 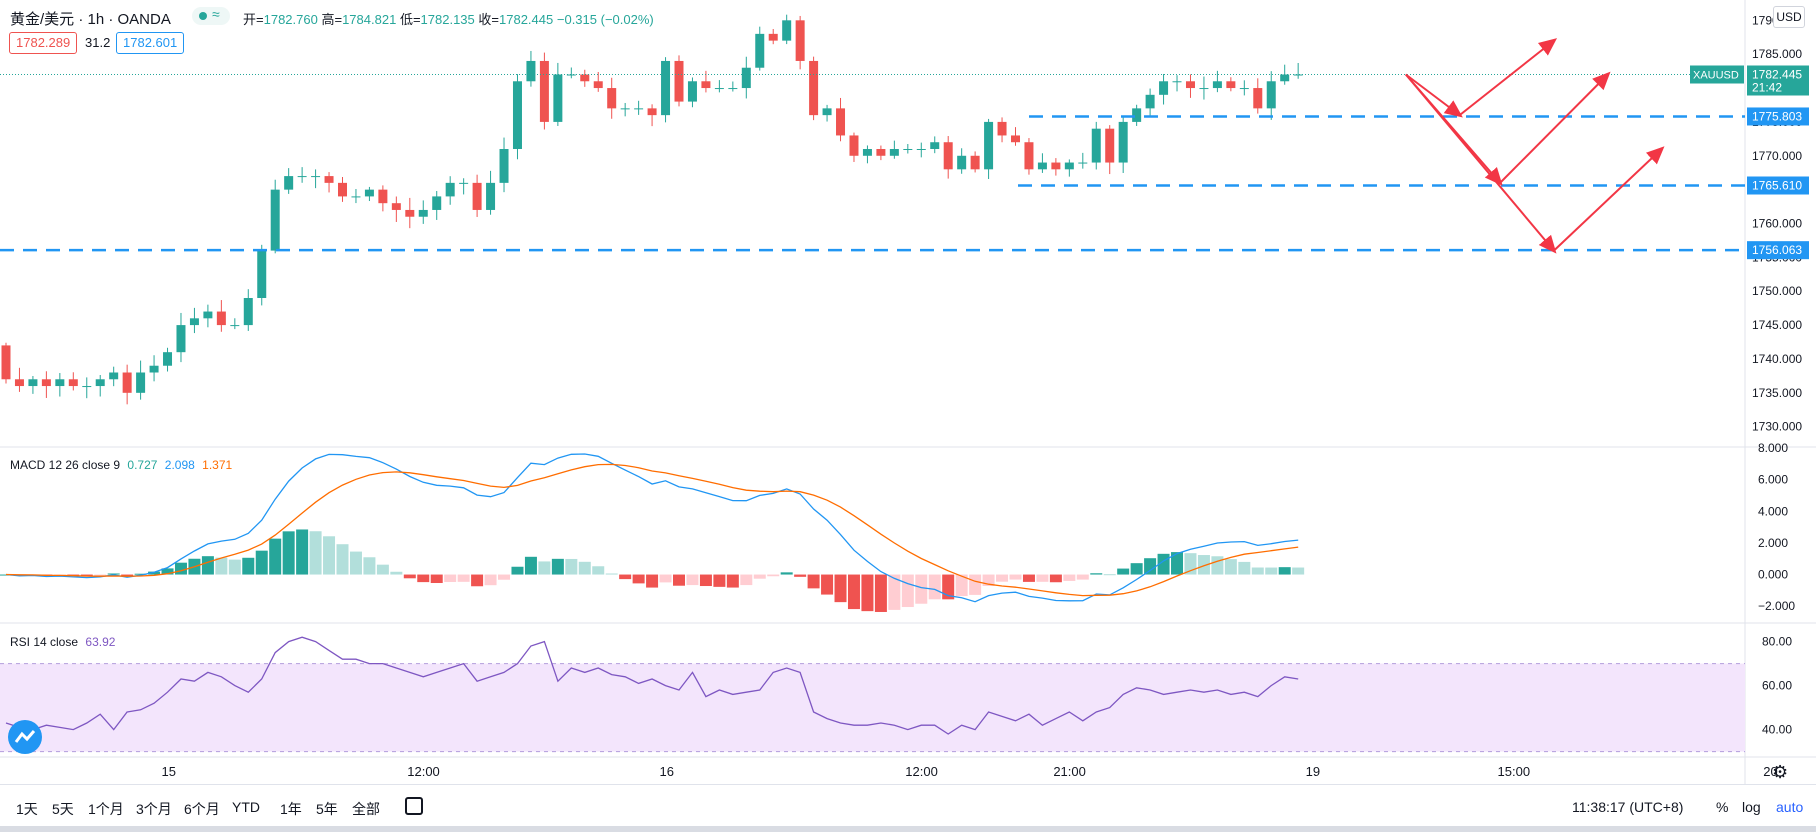 I want to click on macd-tick-label: 2.000, so click(x=1773, y=543).